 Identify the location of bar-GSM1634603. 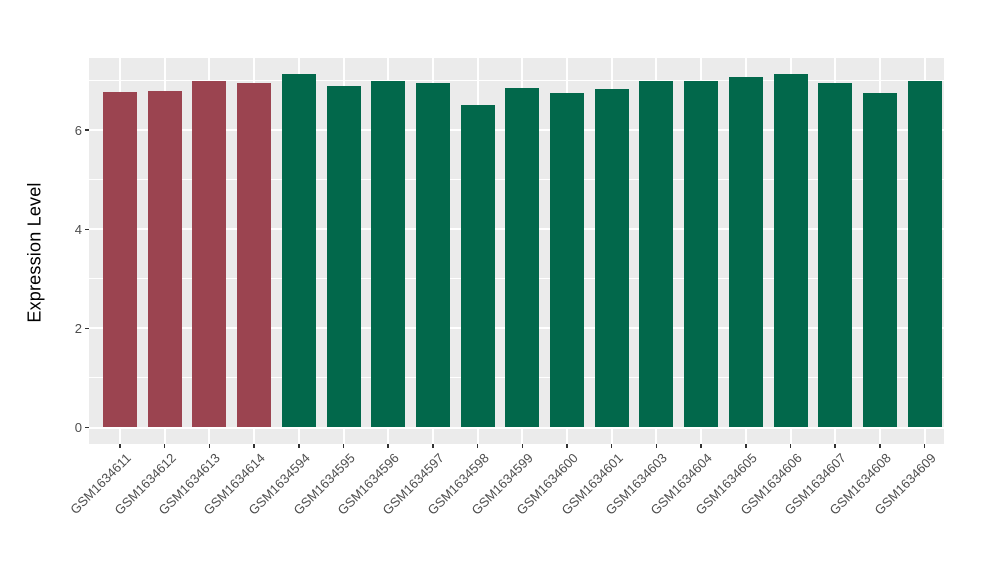
(656, 254).